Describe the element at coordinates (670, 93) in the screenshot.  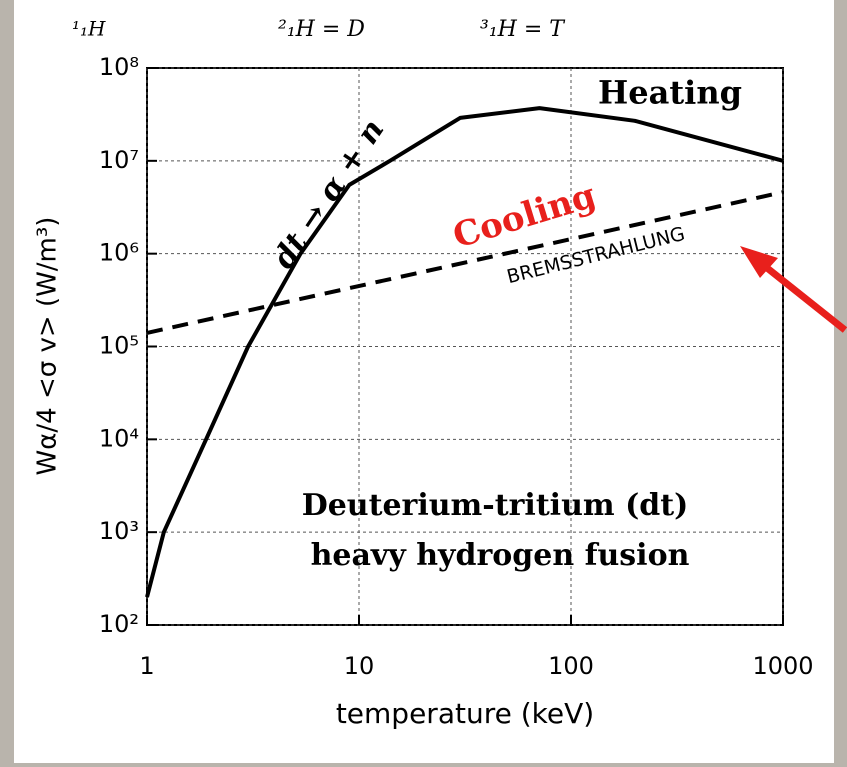
I see `legend-heating: Heating` at that location.